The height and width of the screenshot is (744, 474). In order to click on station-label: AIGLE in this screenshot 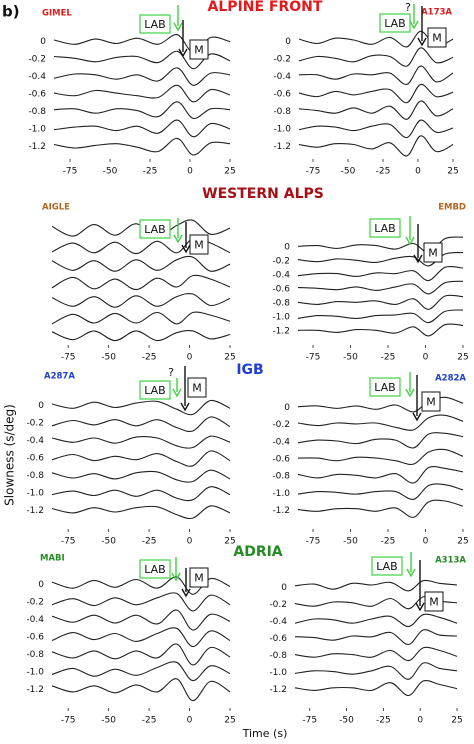, I will do `click(56, 208)`.